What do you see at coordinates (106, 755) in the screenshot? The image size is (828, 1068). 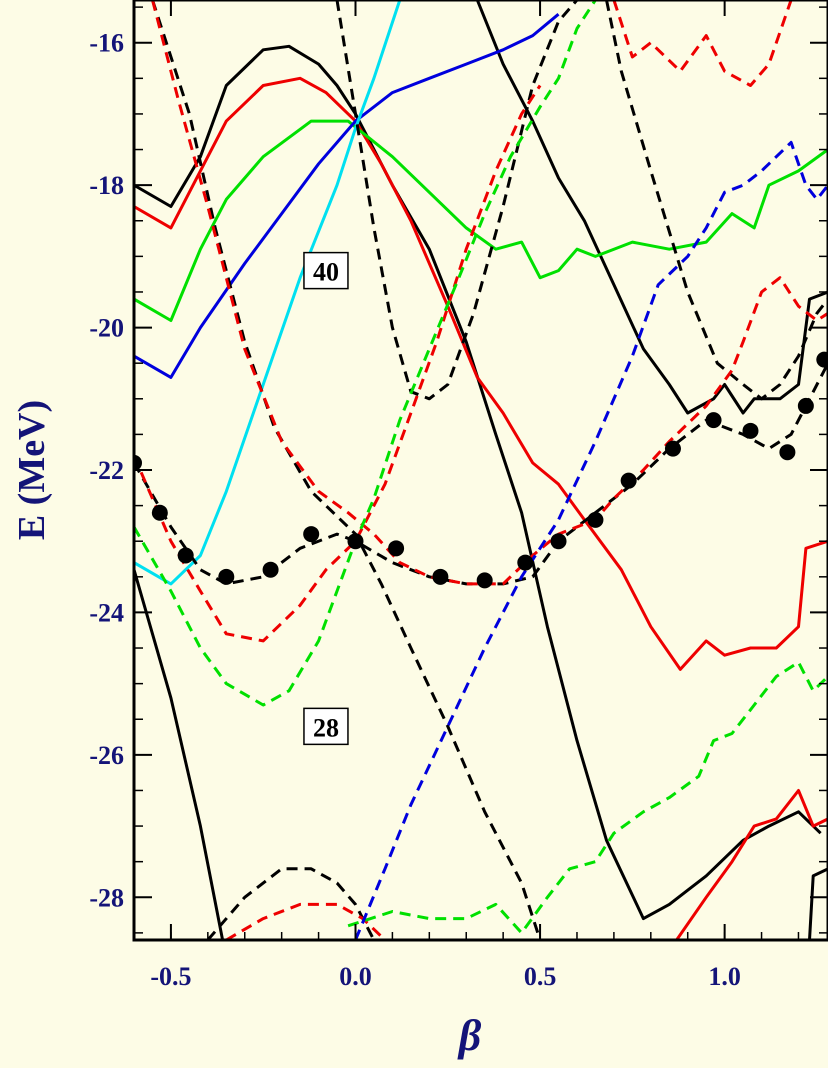 I see `y-tick-label-5: -26` at bounding box center [106, 755].